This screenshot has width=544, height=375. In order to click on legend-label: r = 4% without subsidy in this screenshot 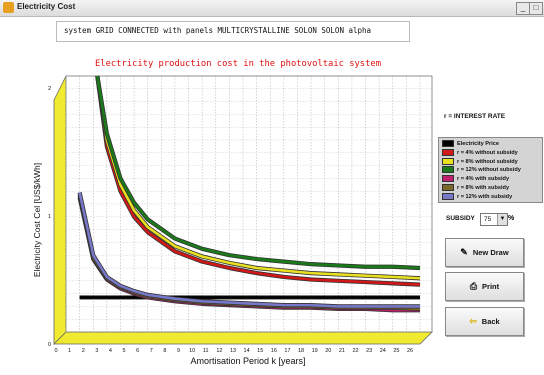, I will do `click(487, 152)`.